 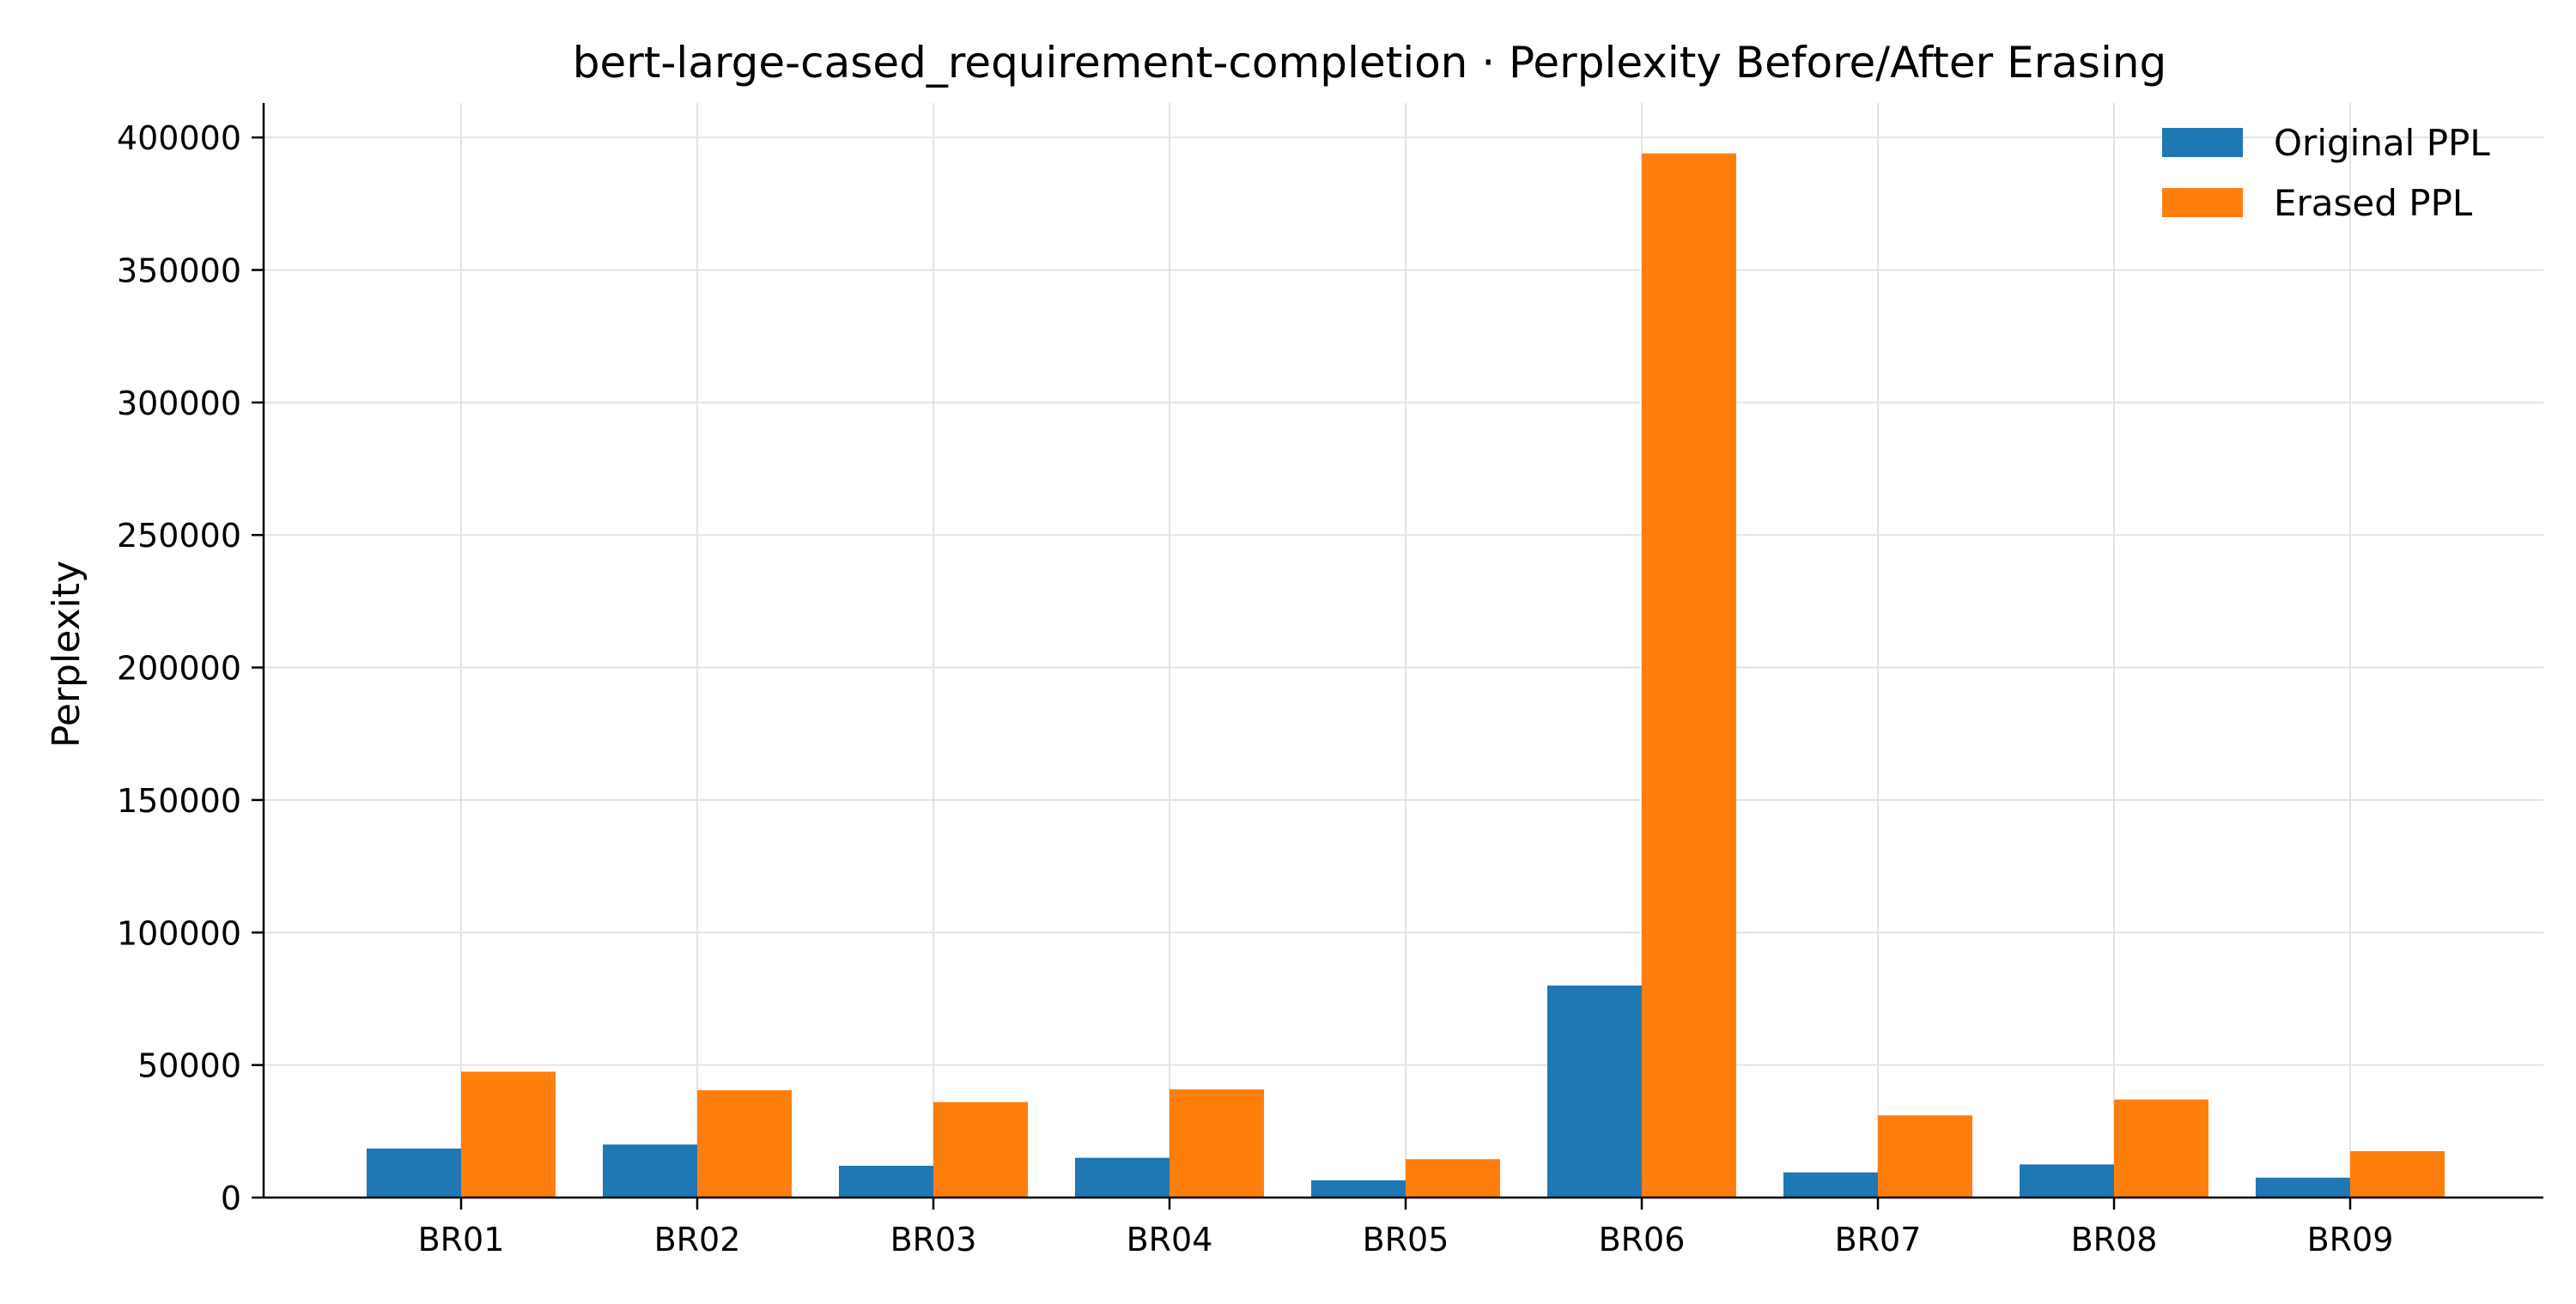 I want to click on x-tick-label-br08: BR08, so click(x=2114, y=1240).